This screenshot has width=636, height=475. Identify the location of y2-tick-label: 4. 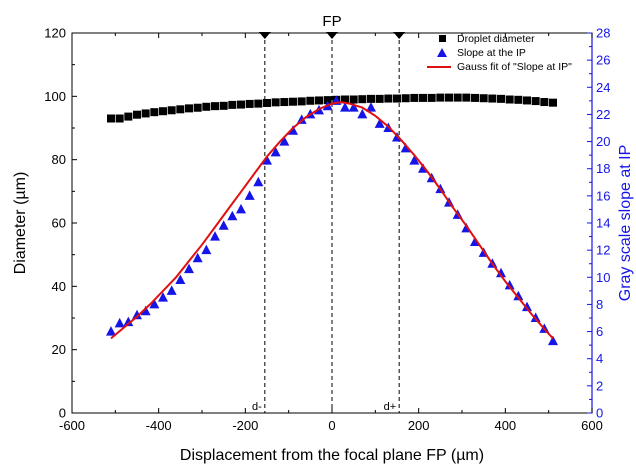
(599, 358).